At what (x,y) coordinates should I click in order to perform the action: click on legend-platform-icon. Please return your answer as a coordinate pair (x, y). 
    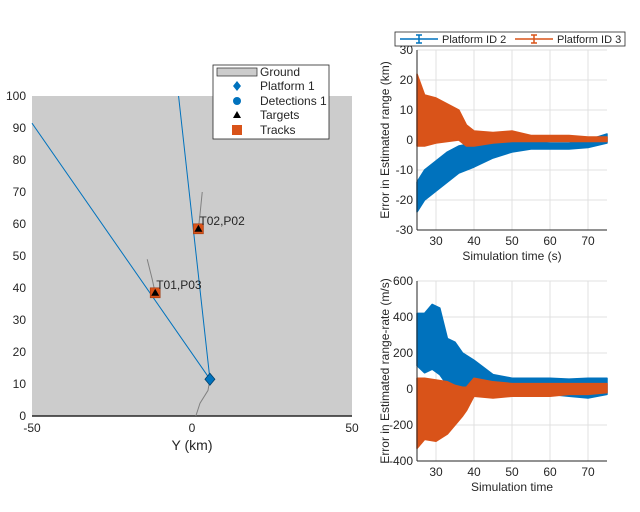
    Looking at the image, I should click on (237, 86).